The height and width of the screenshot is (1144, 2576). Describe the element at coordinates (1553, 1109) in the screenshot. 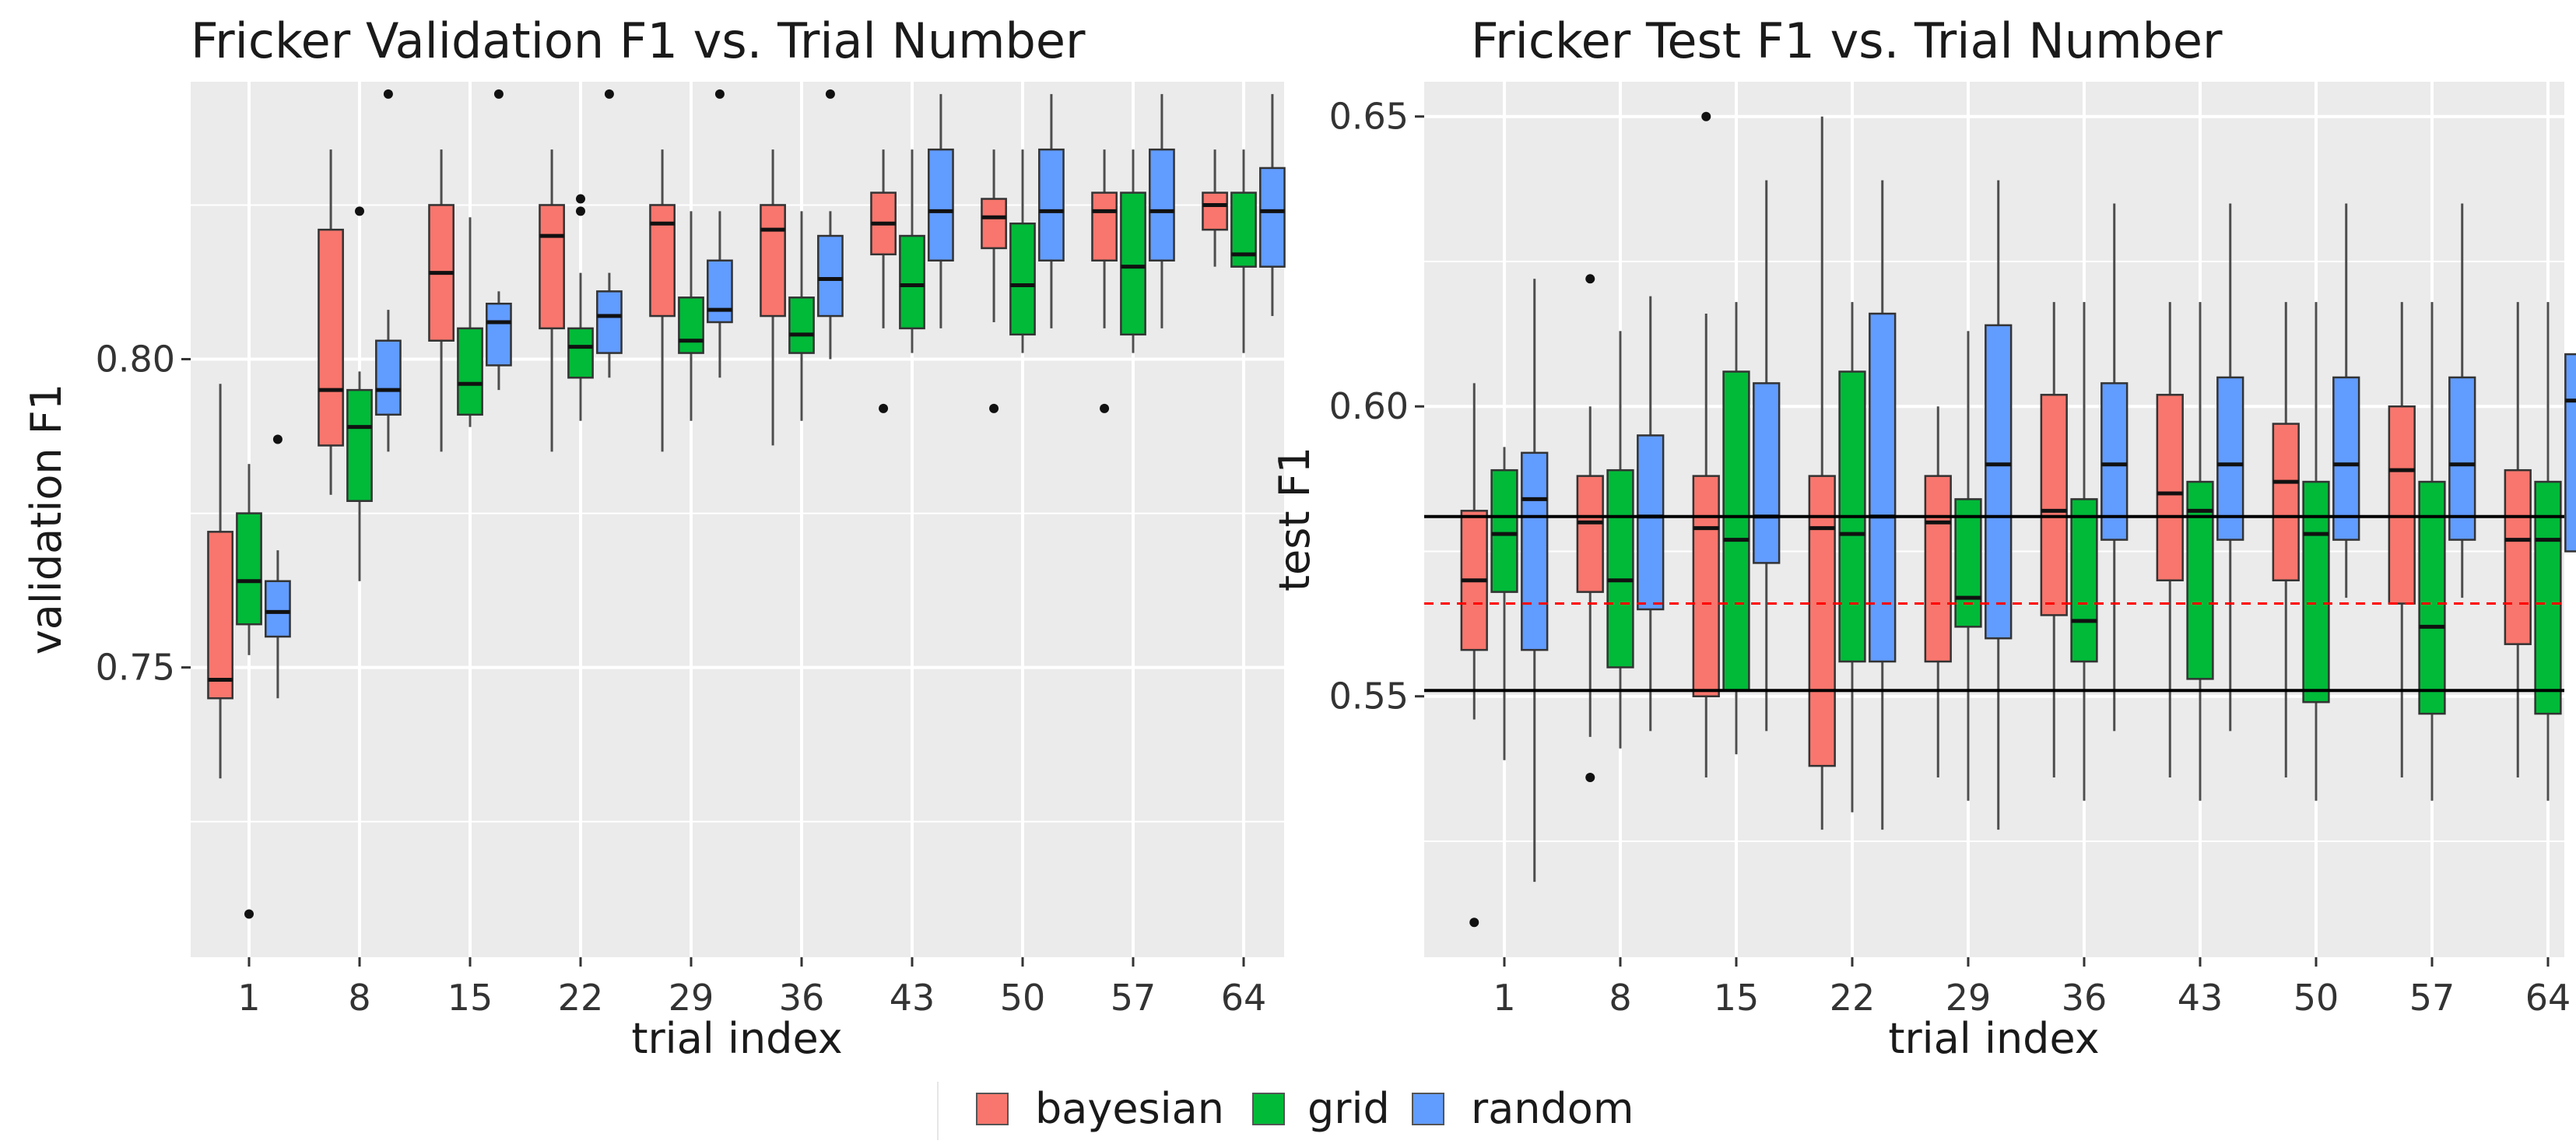

I see `legend-label-random: random` at that location.